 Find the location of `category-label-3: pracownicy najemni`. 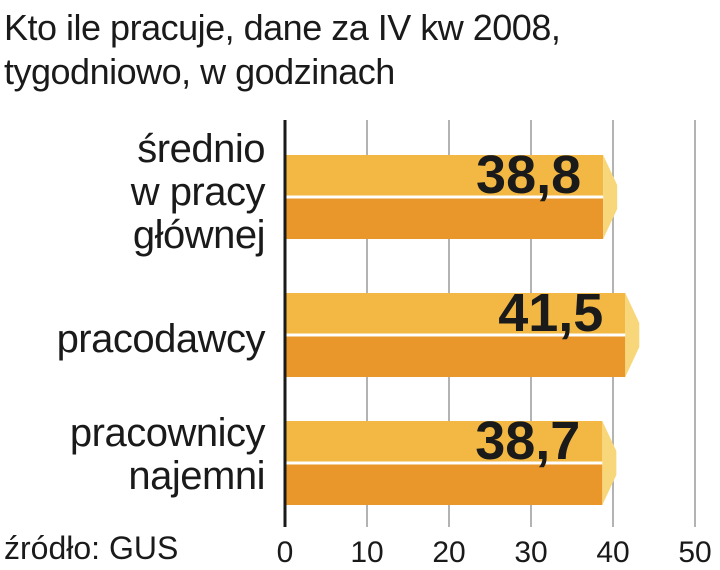

category-label-3: pracownicy najemni is located at coordinates (167, 454).